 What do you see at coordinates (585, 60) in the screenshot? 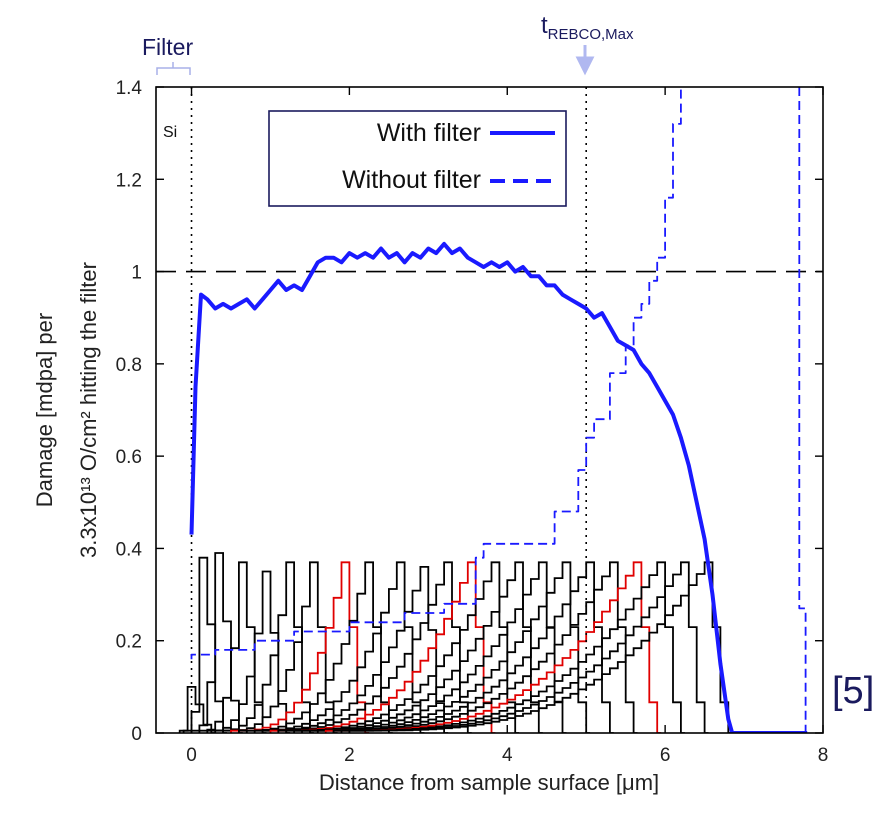
I see `trebco-arrow` at bounding box center [585, 60].